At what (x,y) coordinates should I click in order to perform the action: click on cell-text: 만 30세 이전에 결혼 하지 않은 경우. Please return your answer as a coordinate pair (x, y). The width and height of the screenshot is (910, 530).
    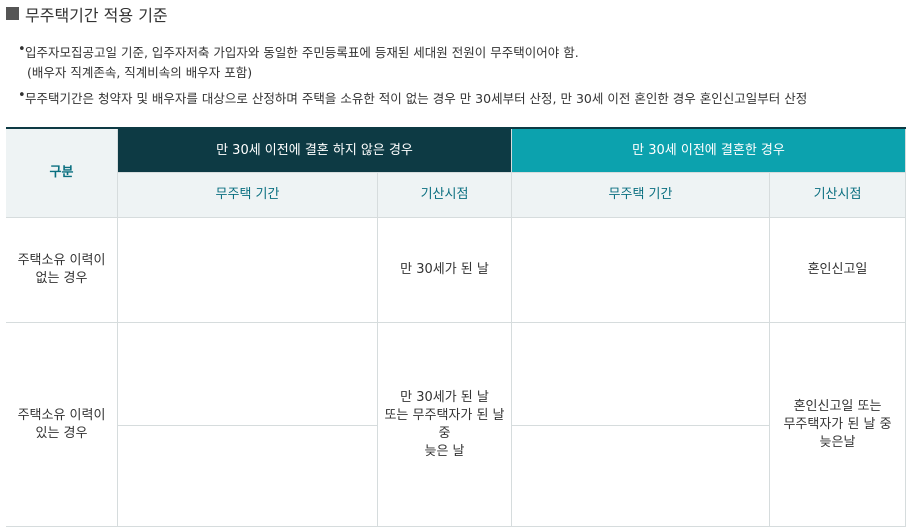
    Looking at the image, I should click on (314, 150).